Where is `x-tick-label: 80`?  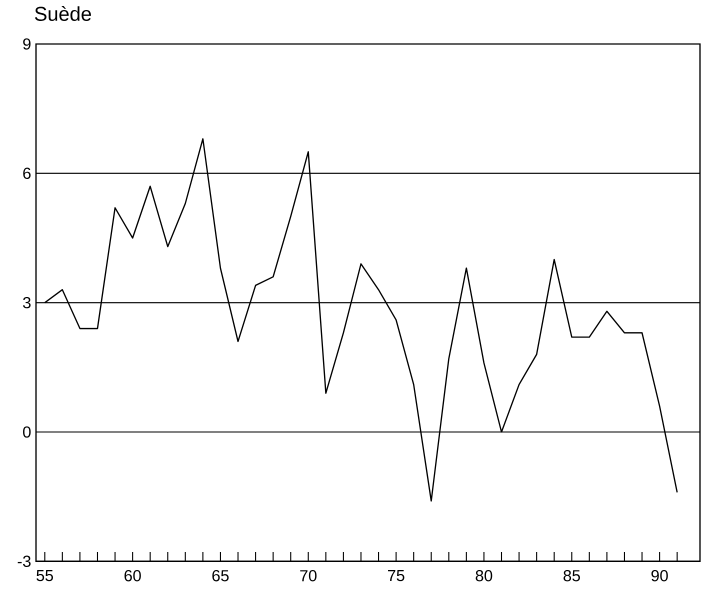 x-tick-label: 80 is located at coordinates (484, 576).